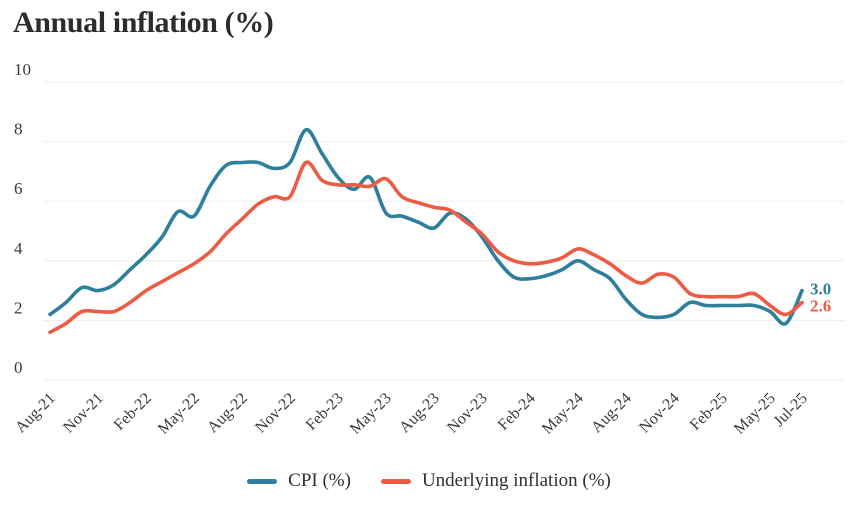  What do you see at coordinates (143, 22) in the screenshot?
I see `chart-title: Annual inflation (%)` at bounding box center [143, 22].